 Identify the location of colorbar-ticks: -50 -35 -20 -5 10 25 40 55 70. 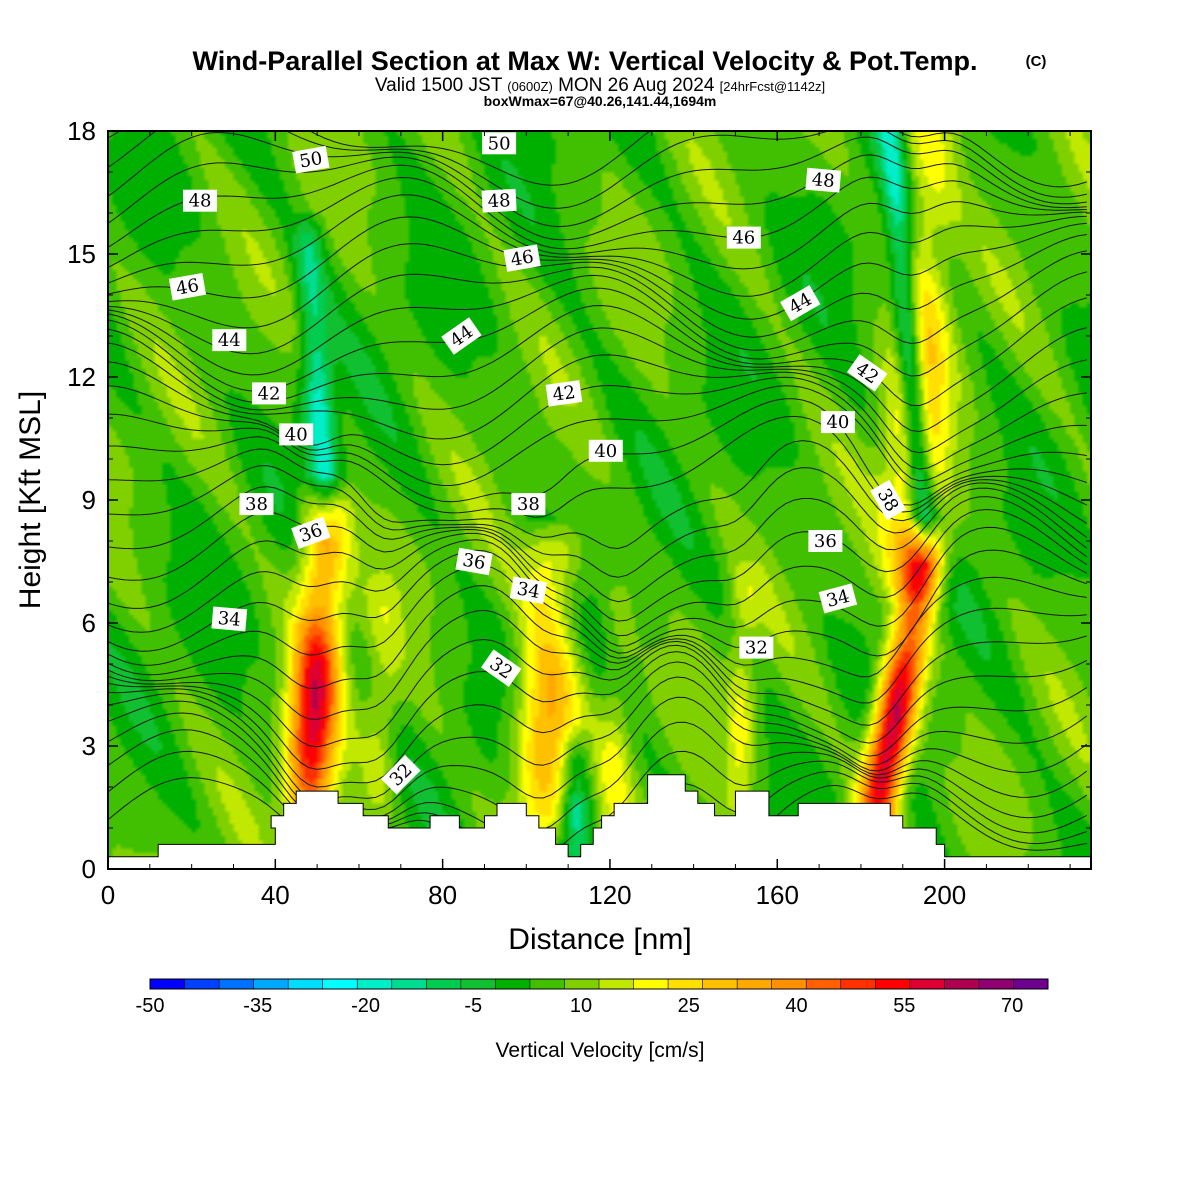
(580, 1006).